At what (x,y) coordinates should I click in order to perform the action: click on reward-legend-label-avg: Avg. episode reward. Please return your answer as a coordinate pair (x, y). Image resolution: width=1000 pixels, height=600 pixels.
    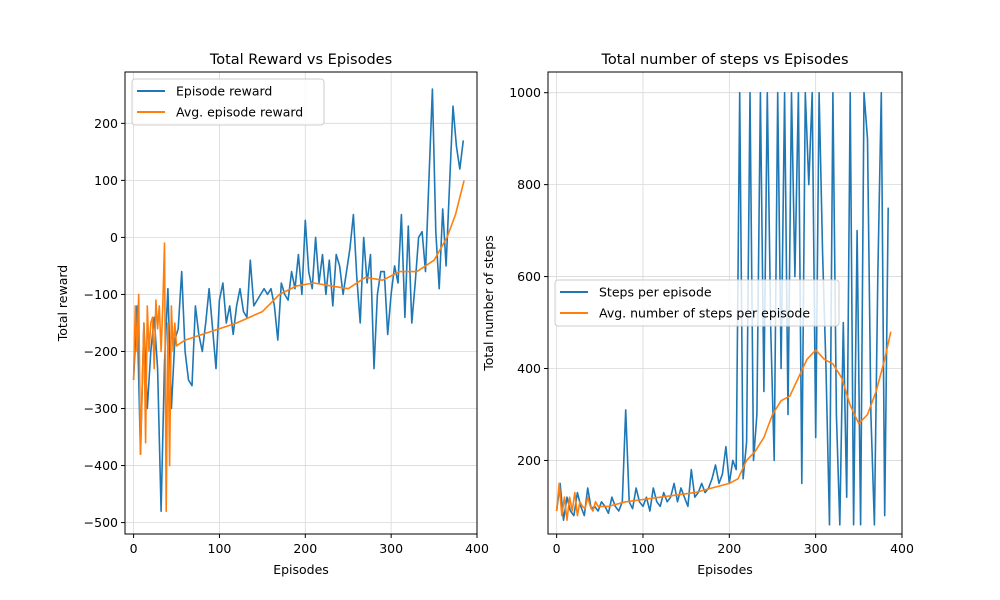
    Looking at the image, I should click on (239, 112).